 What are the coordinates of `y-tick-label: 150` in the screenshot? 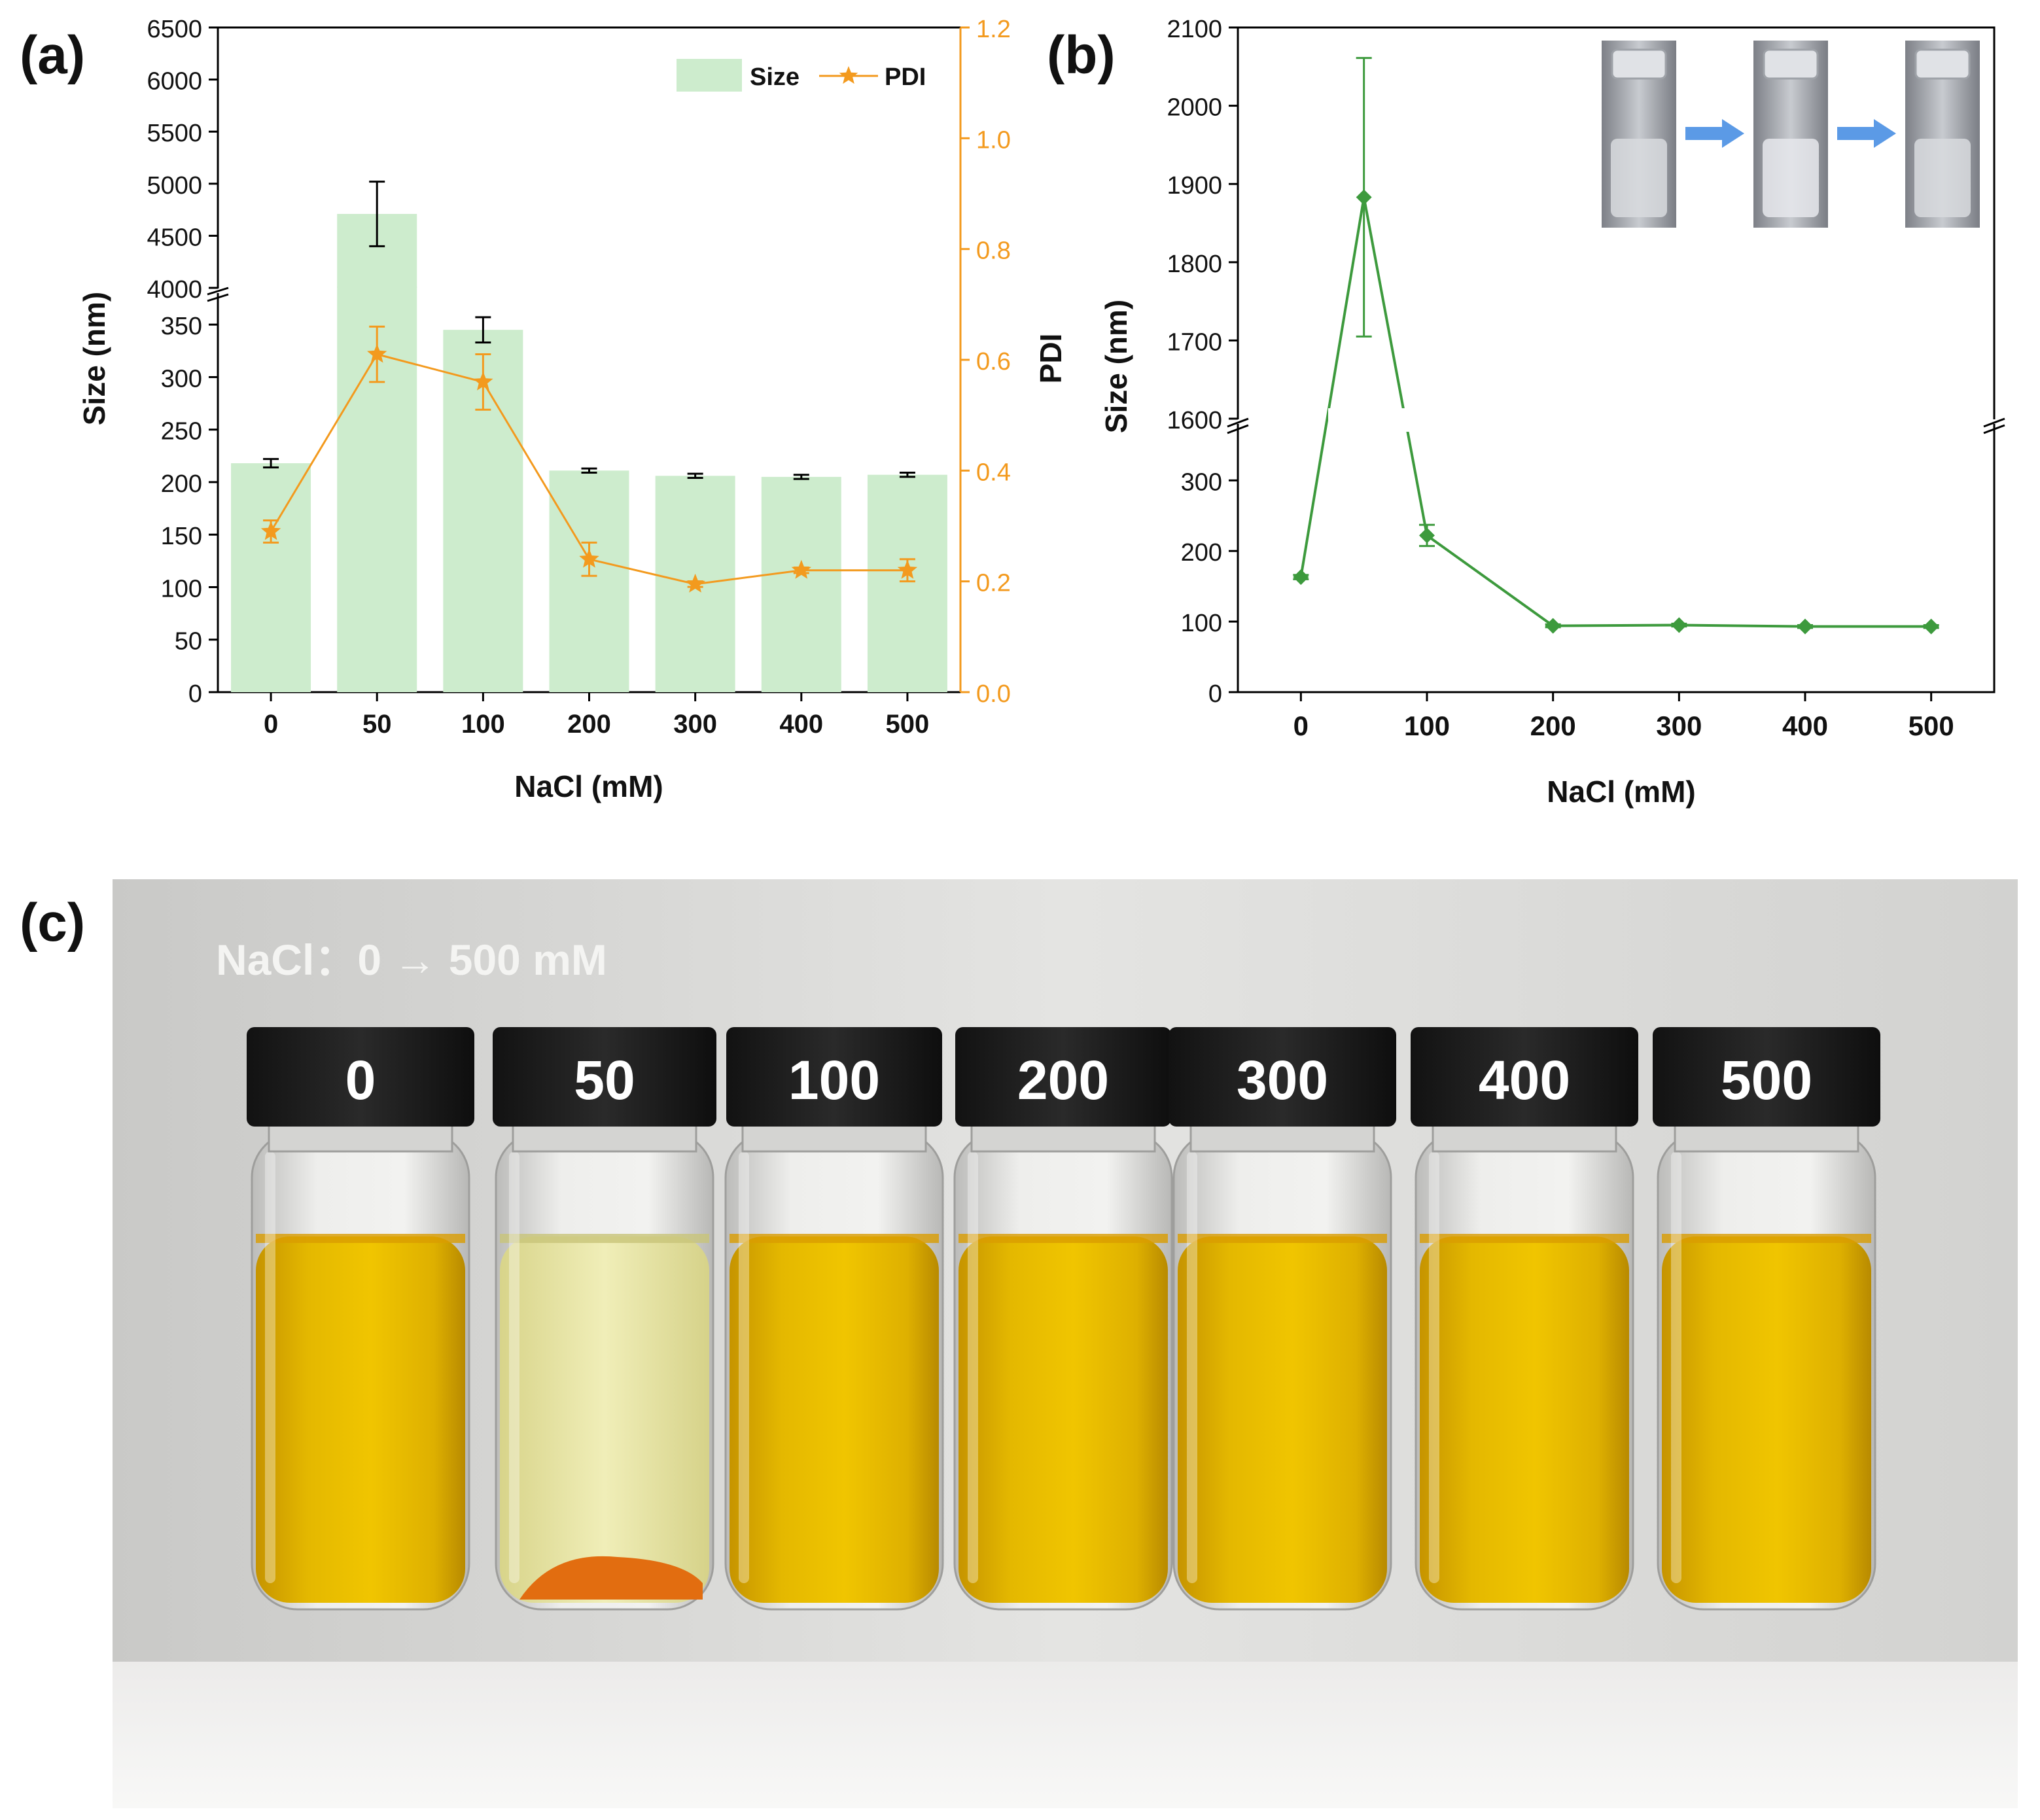 It's located at (181, 536).